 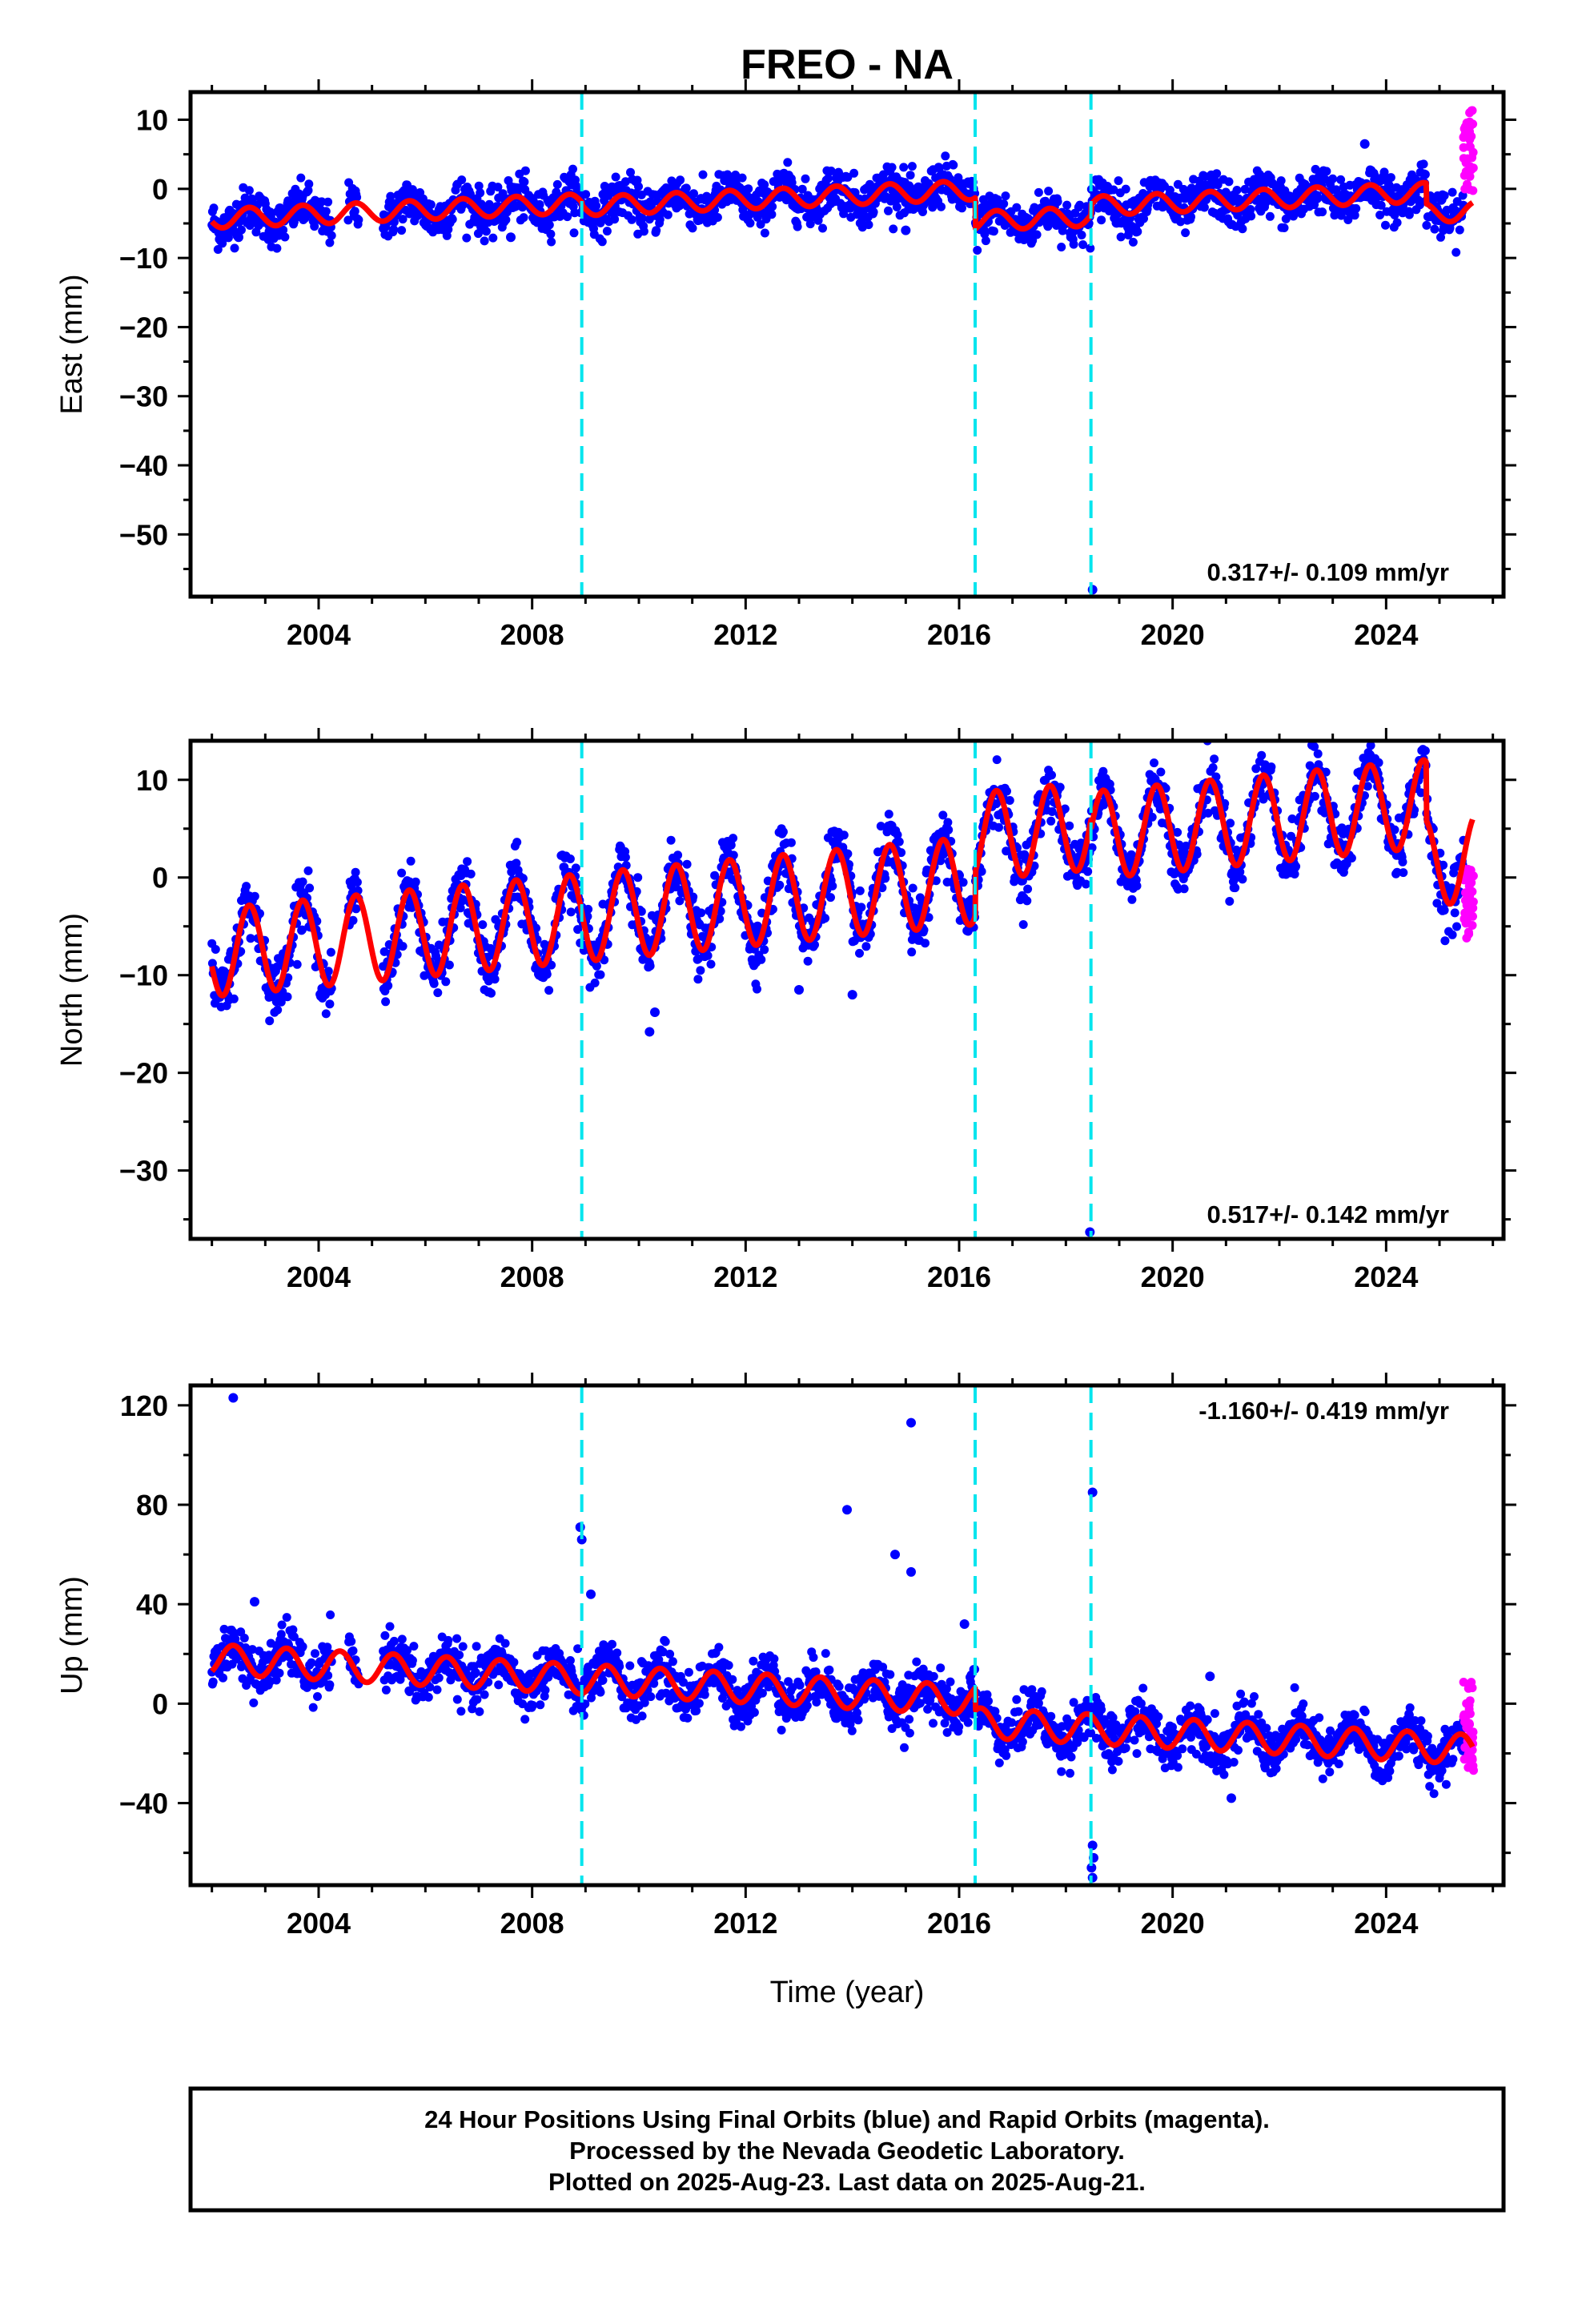 I want to click on east-x-tick-label: 2024, so click(x=1386, y=634).